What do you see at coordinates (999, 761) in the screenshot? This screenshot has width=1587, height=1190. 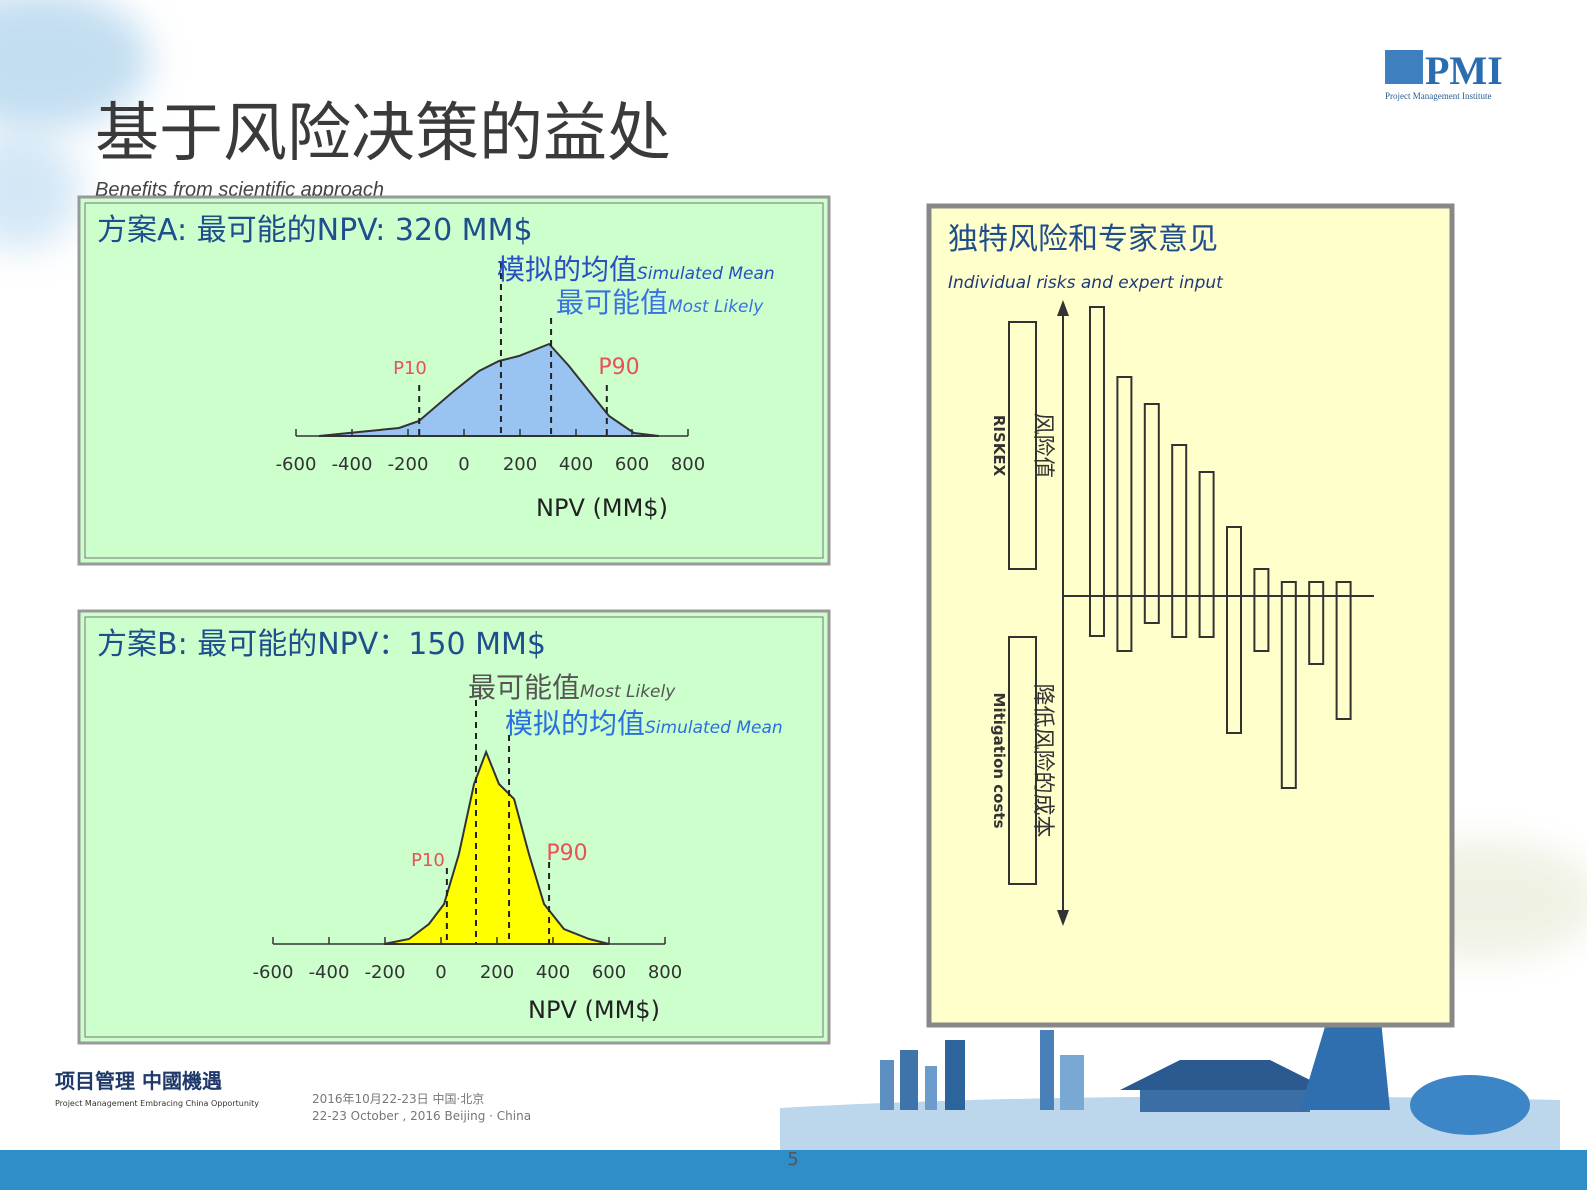 I see `legend-subname: Mitigation costs` at bounding box center [999, 761].